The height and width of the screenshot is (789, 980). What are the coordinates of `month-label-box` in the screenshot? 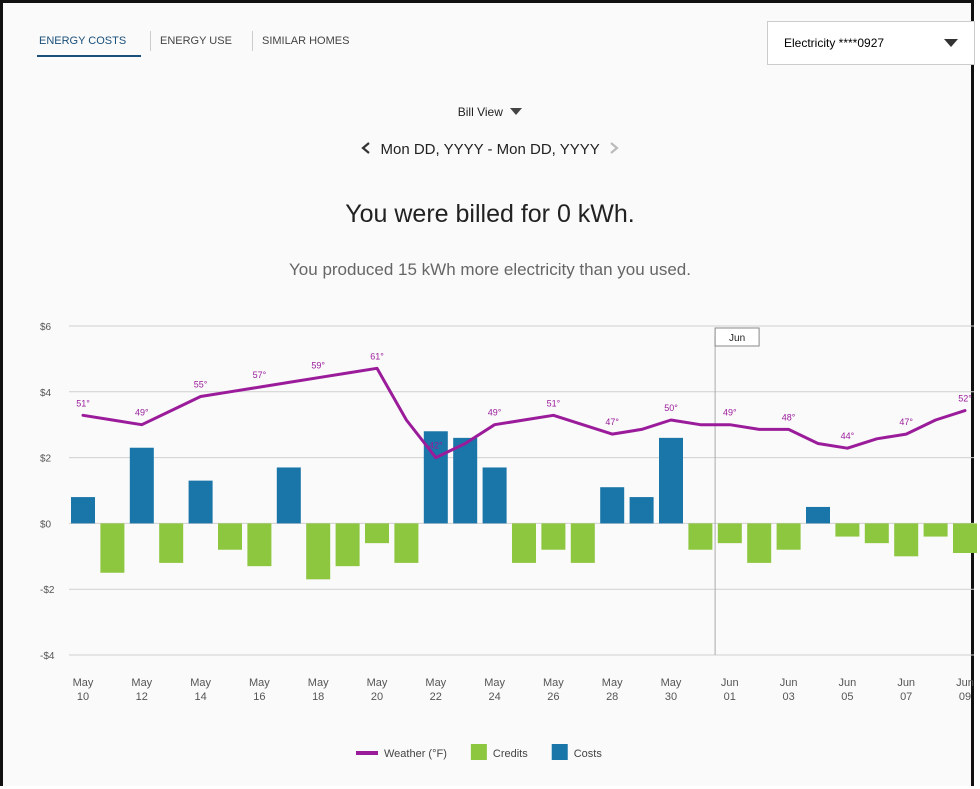 It's located at (737, 337).